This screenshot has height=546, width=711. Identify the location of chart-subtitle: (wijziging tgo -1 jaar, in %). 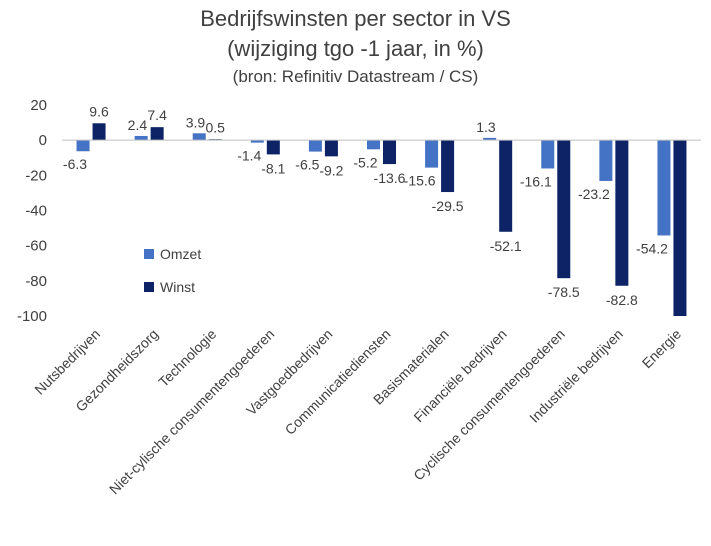
(355, 48).